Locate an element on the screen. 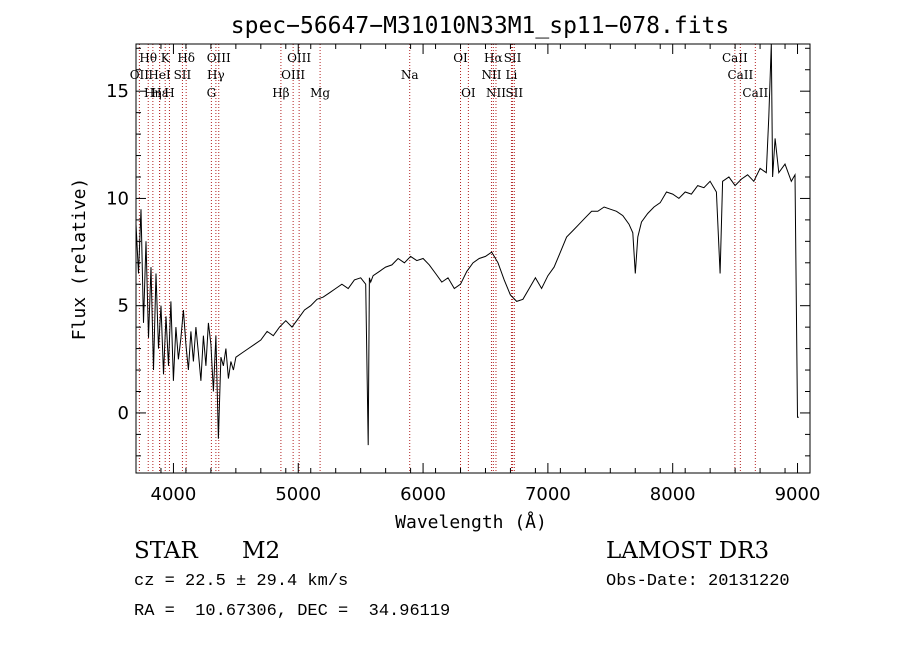 The height and width of the screenshot is (649, 900). y-tick-label: 0 is located at coordinates (123, 413).